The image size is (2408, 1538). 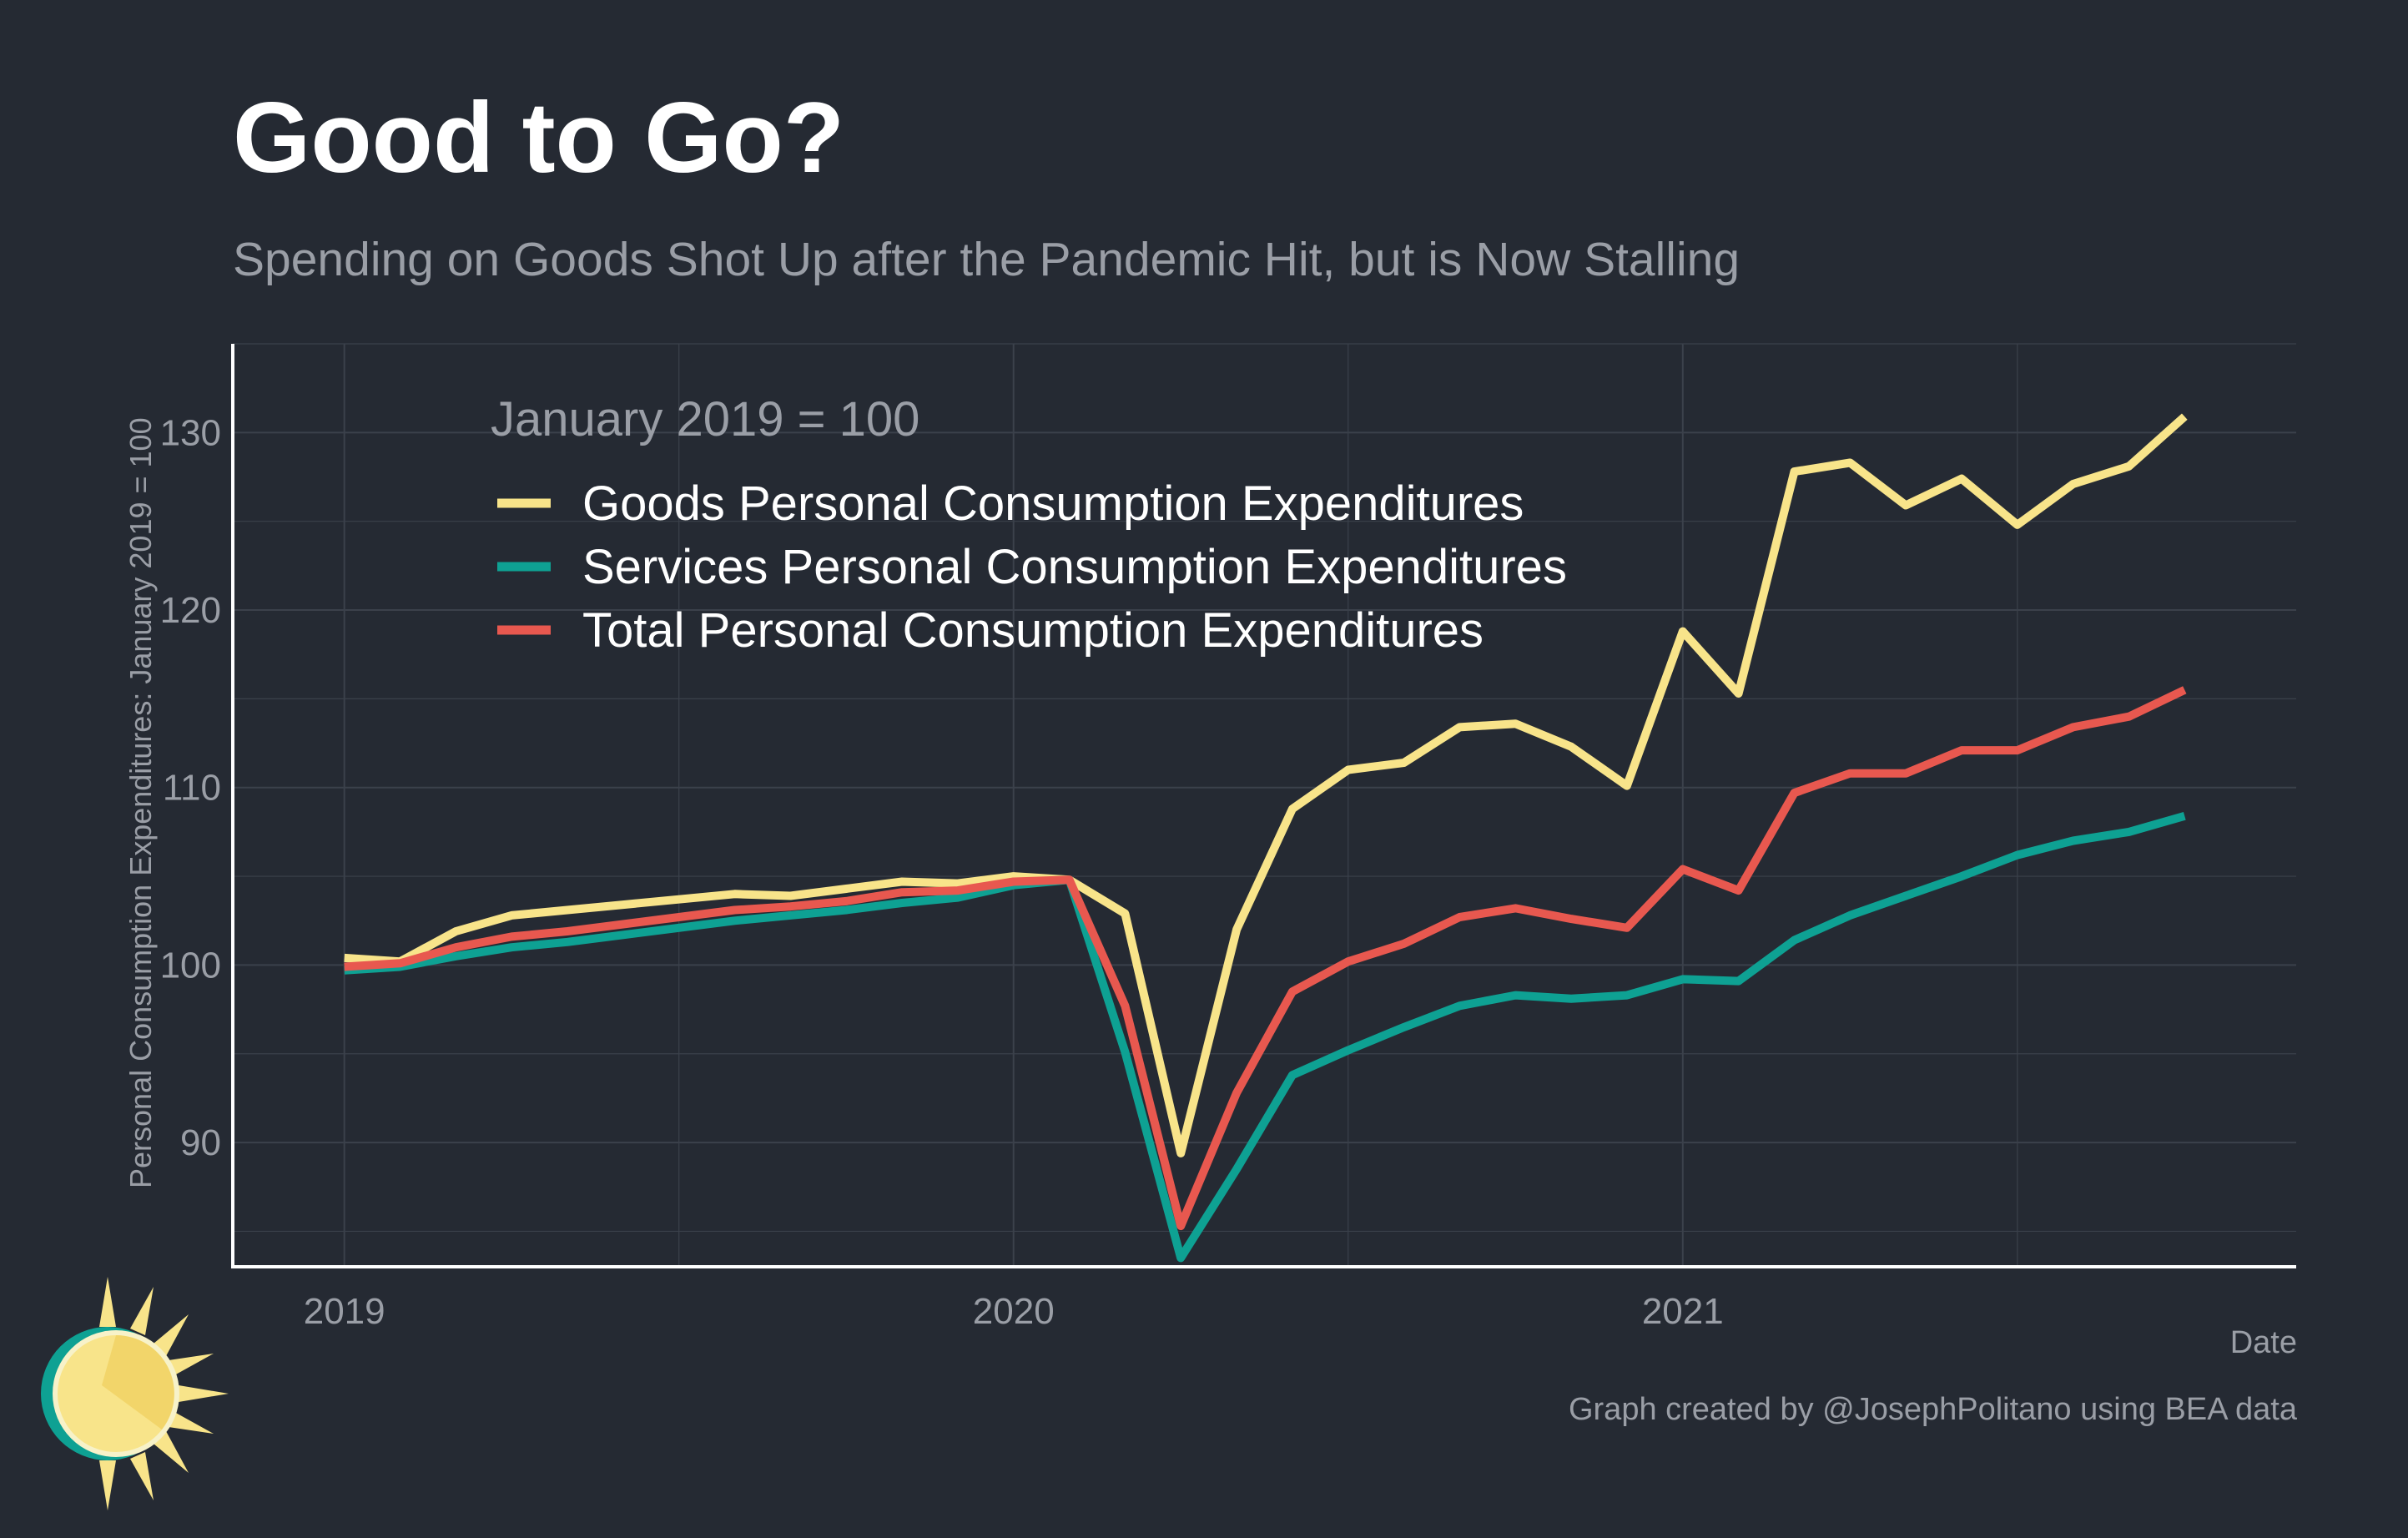 I want to click on y-tick-label: 120, so click(x=190, y=610).